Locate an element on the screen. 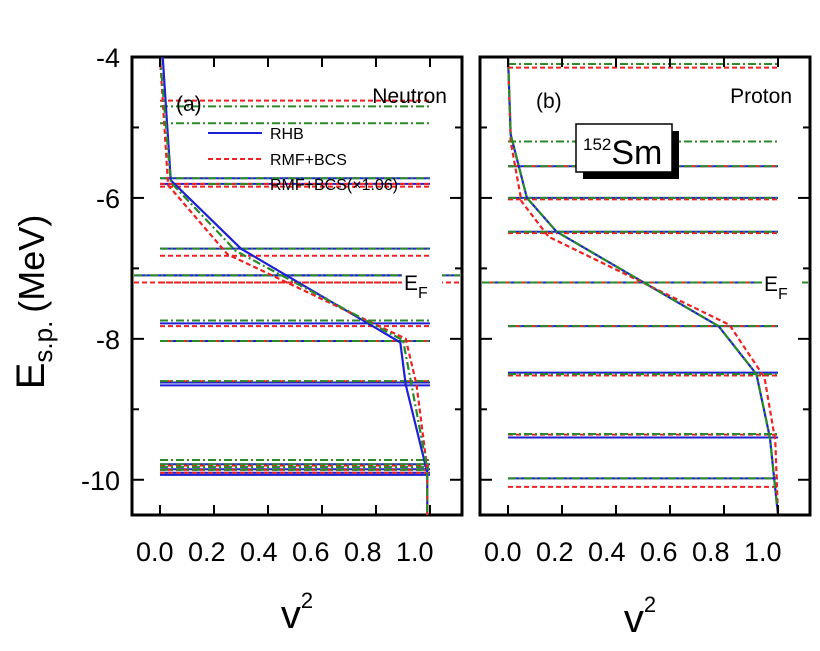 The image size is (820, 651). panel-a-x-tick-label-4: 0.8 is located at coordinates (363, 552).